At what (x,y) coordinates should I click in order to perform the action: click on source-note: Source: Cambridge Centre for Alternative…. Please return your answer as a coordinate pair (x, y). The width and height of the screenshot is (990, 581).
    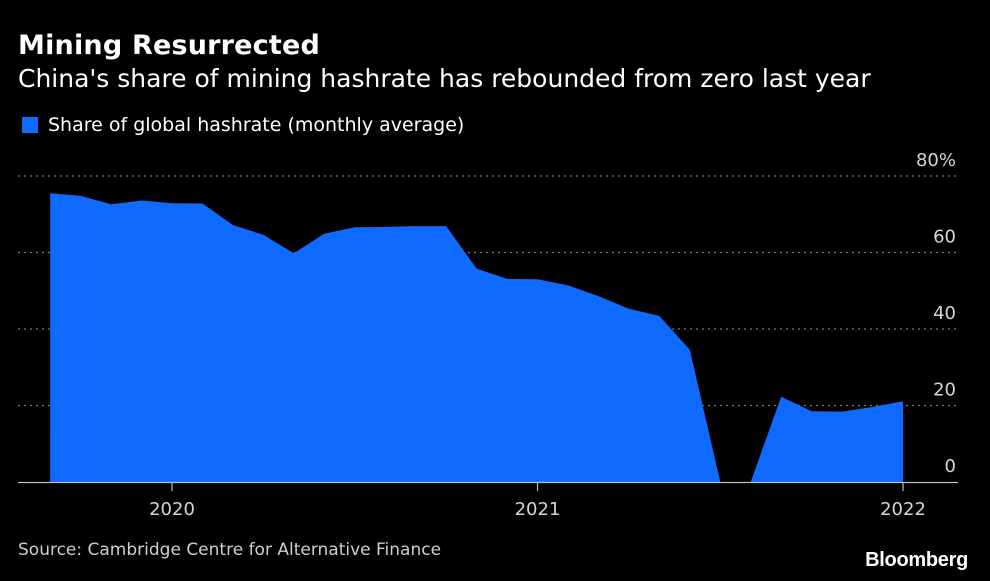
    Looking at the image, I should click on (230, 550).